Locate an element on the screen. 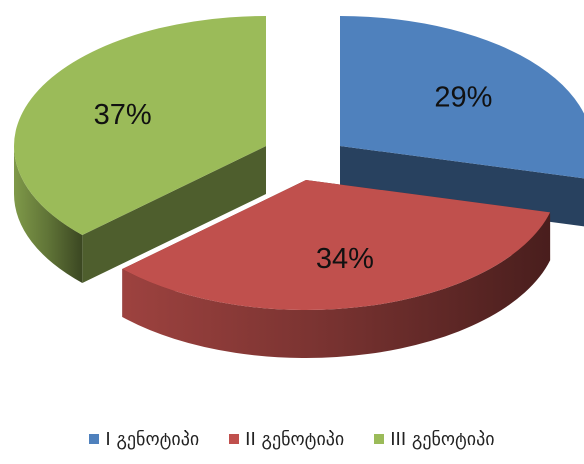  legend-item-genotype-1: I გენოტიპი is located at coordinates (144, 439).